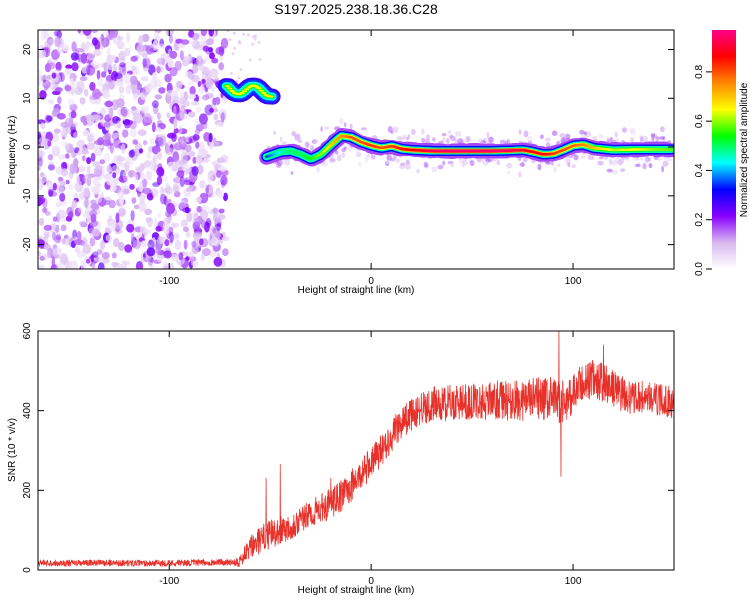 Image resolution: width=750 pixels, height=600 pixels. Describe the element at coordinates (169, 281) in the screenshot. I see `spectrogram-xtick-label: -100` at that location.